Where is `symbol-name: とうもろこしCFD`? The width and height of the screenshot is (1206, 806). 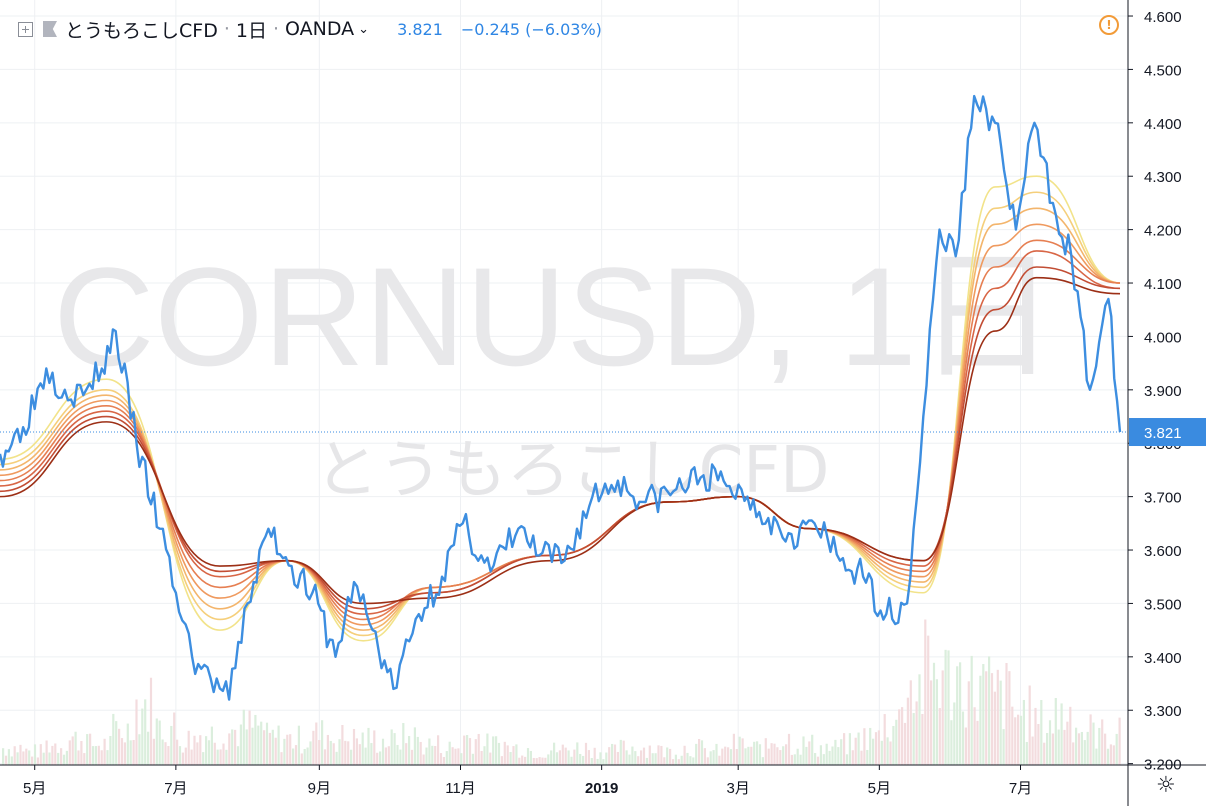
symbol-name: とうもろこしCFD is located at coordinates (141, 30).